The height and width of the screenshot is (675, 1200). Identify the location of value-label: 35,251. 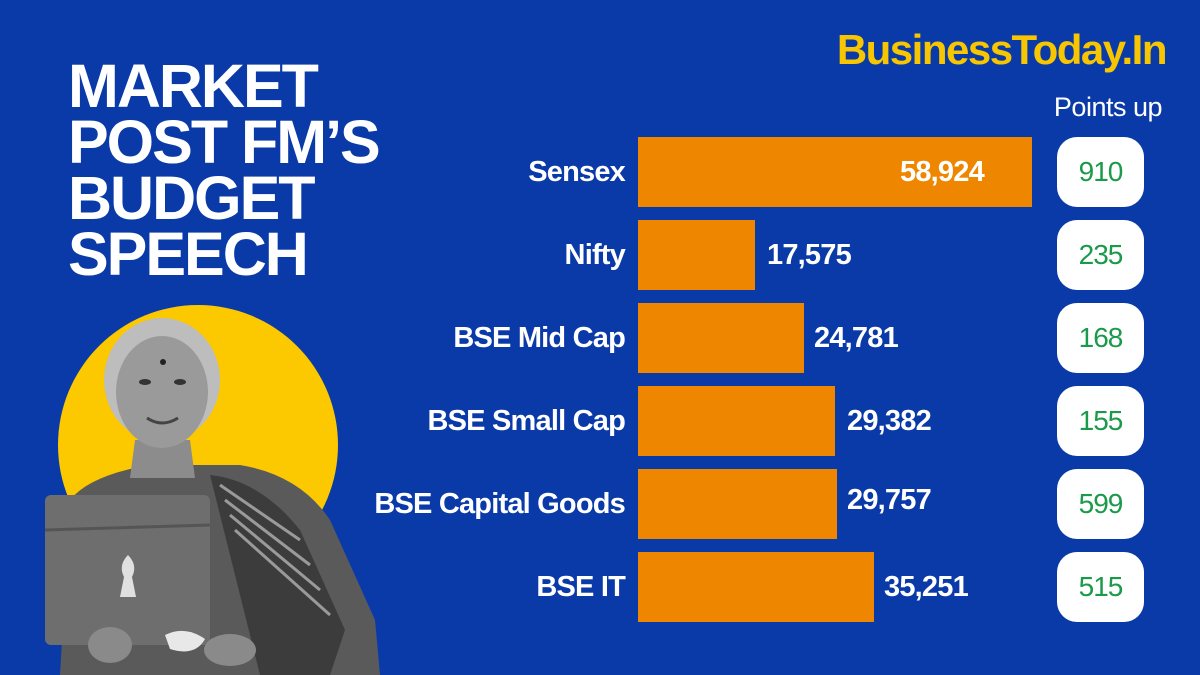
(926, 587).